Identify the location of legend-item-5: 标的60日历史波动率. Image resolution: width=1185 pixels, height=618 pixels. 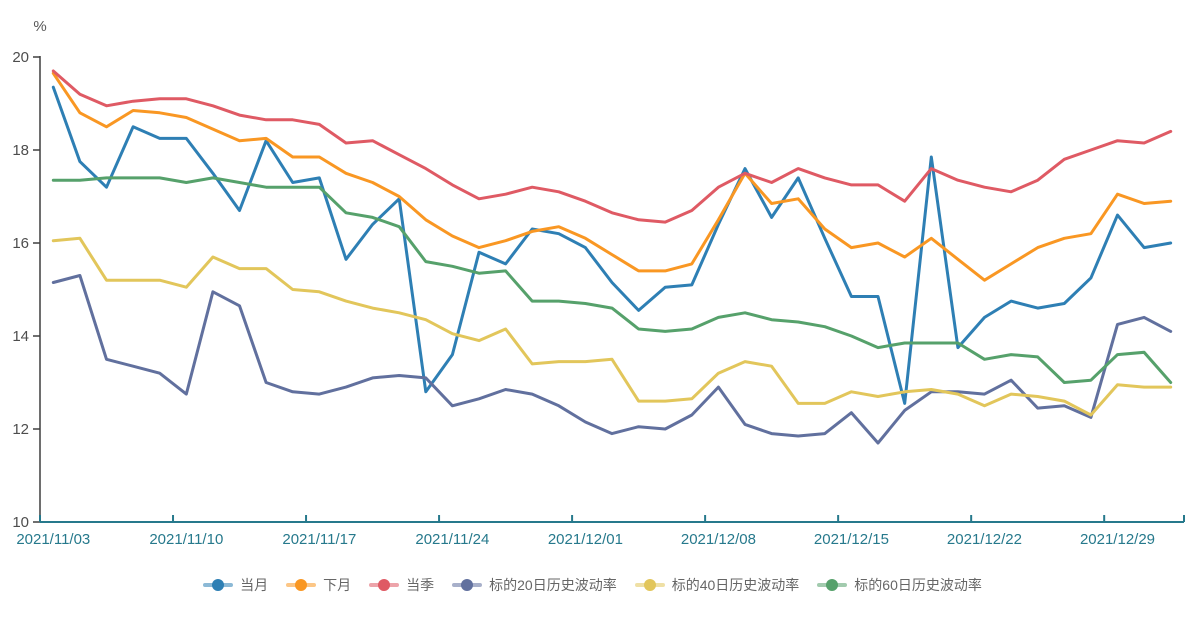
(899, 585).